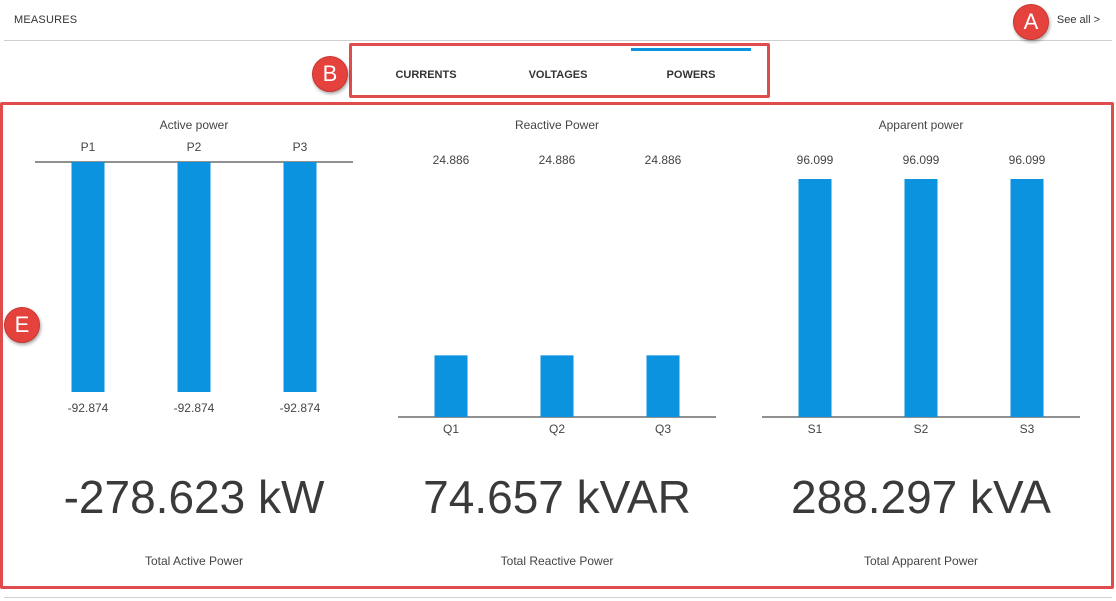  What do you see at coordinates (557, 125) in the screenshot?
I see `chart-title-2: Reactive Power` at bounding box center [557, 125].